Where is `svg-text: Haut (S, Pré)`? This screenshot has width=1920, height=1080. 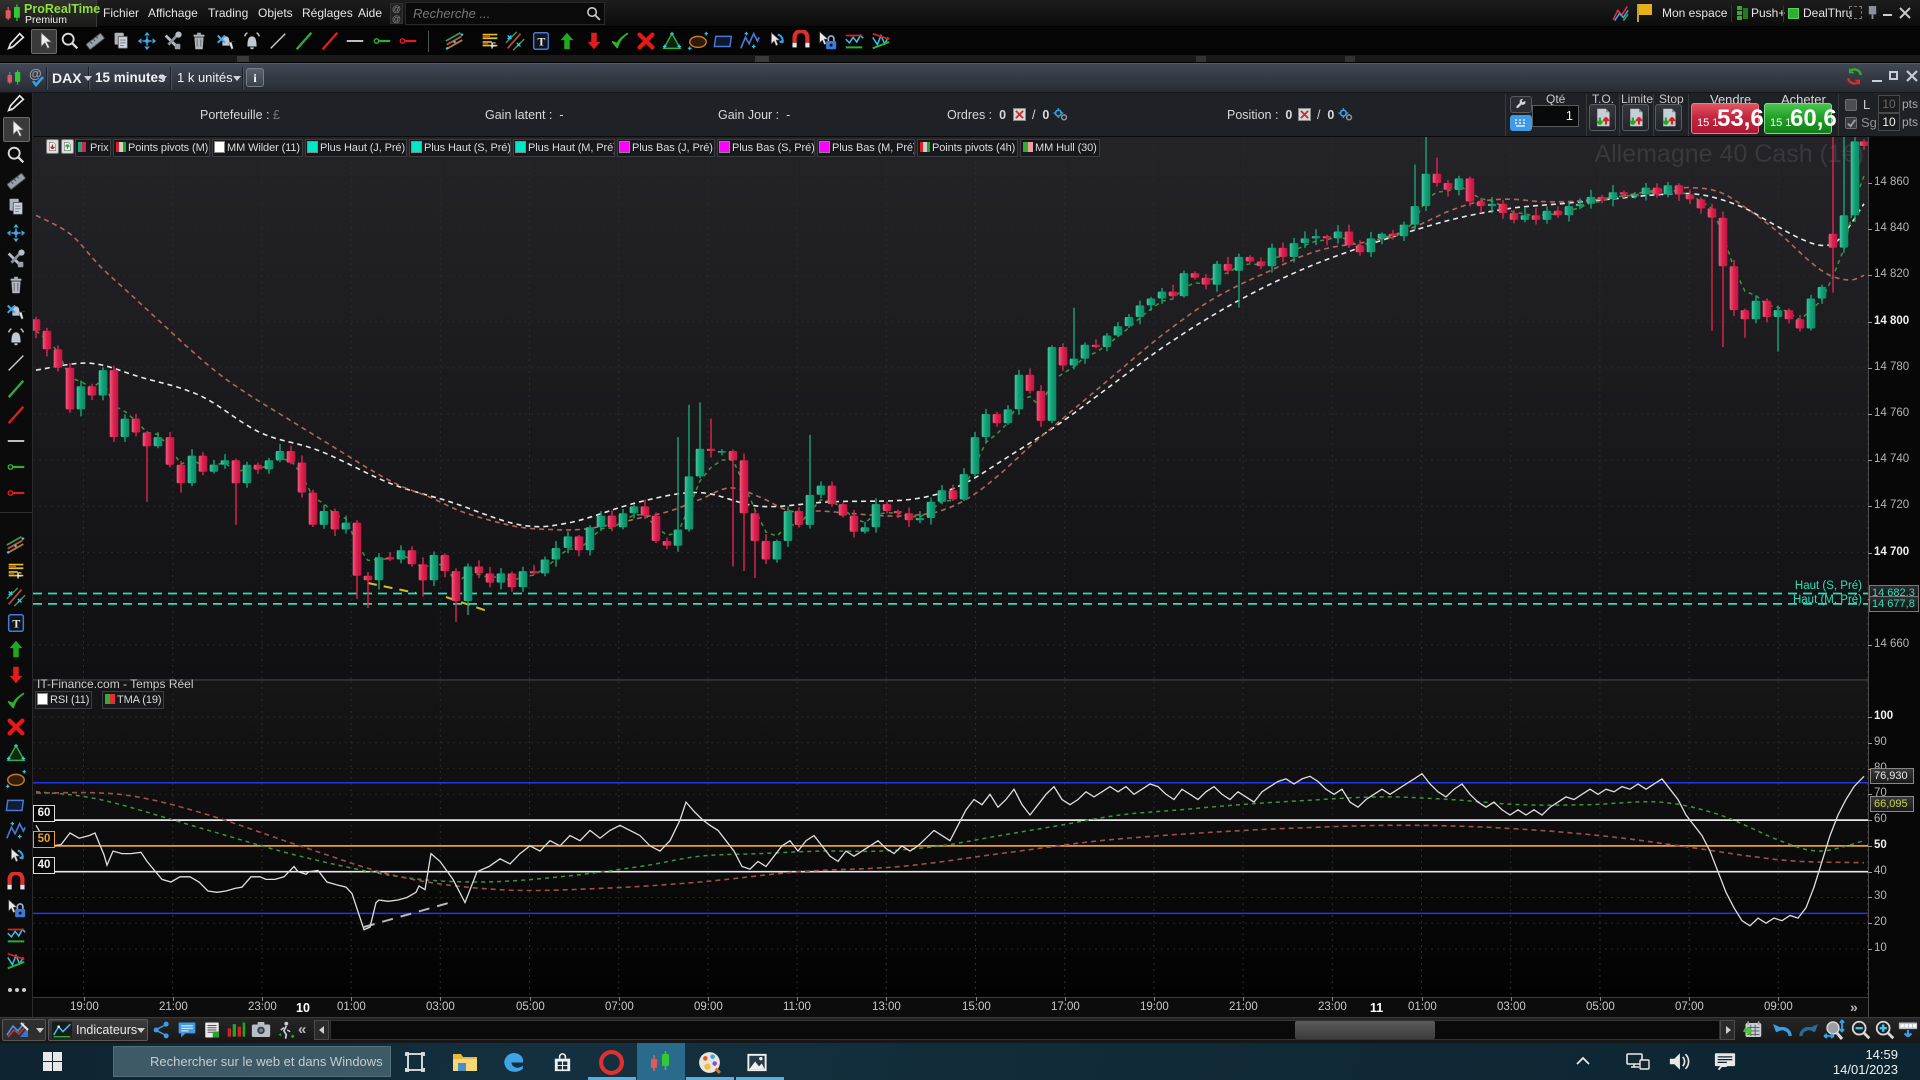 svg-text: Haut (S, Pré) is located at coordinates (1828, 586).